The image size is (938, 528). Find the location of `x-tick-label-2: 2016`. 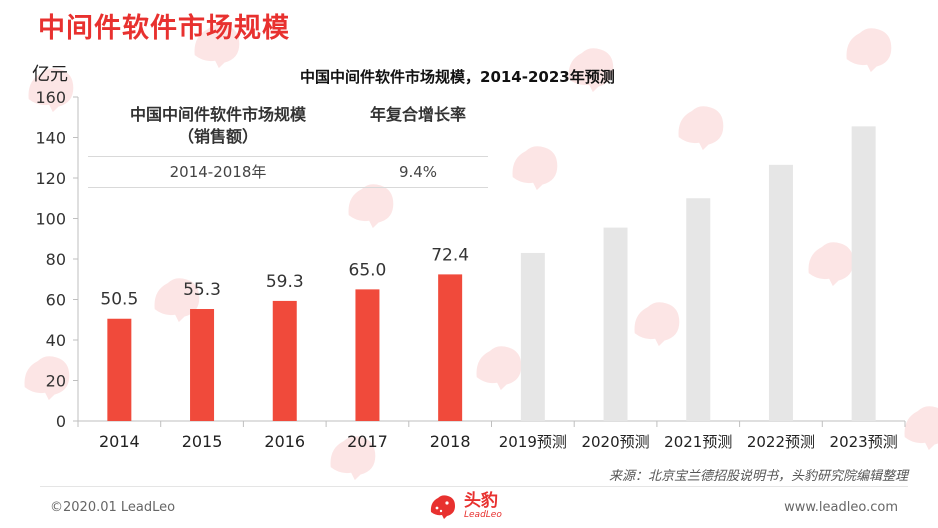

x-tick-label-2: 2016 is located at coordinates (284, 441).